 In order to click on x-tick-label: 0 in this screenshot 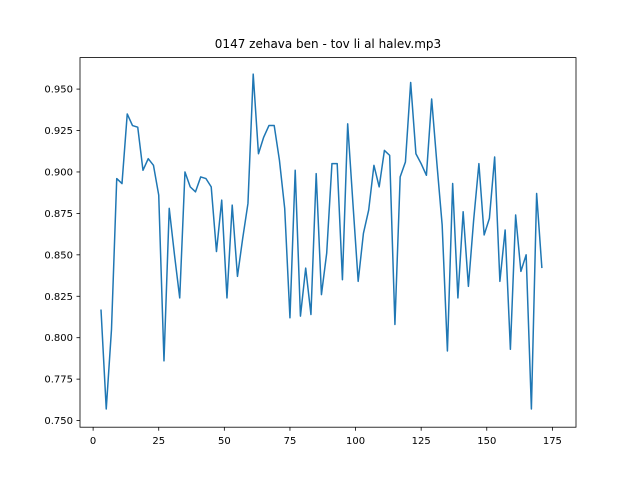, I will do `click(93, 441)`.